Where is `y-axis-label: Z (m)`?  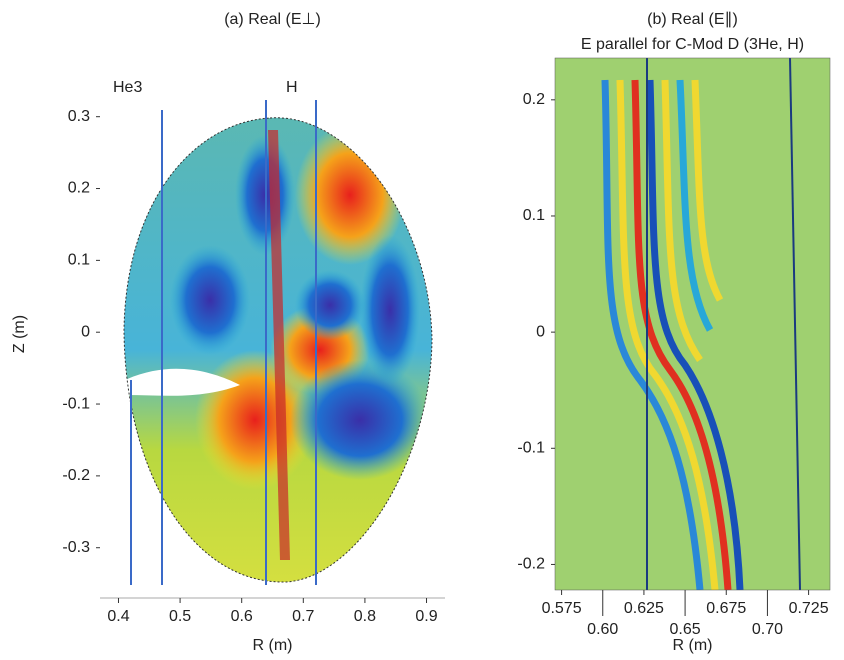
y-axis-label: Z (m) is located at coordinates (19, 334).